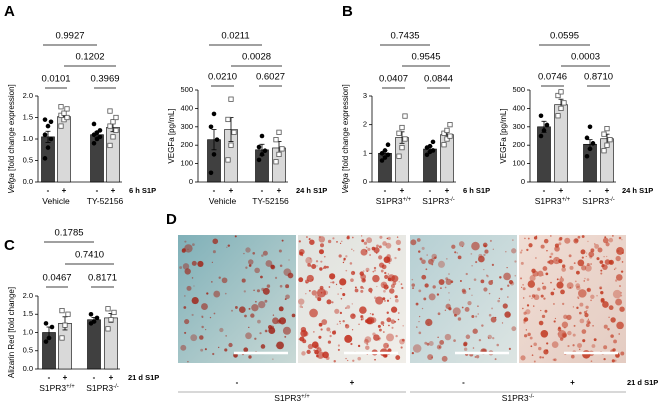 Image resolution: width=663 pixels, height=404 pixels. What do you see at coordinates (171, 219) in the screenshot?
I see `panel-letter: D` at bounding box center [171, 219].